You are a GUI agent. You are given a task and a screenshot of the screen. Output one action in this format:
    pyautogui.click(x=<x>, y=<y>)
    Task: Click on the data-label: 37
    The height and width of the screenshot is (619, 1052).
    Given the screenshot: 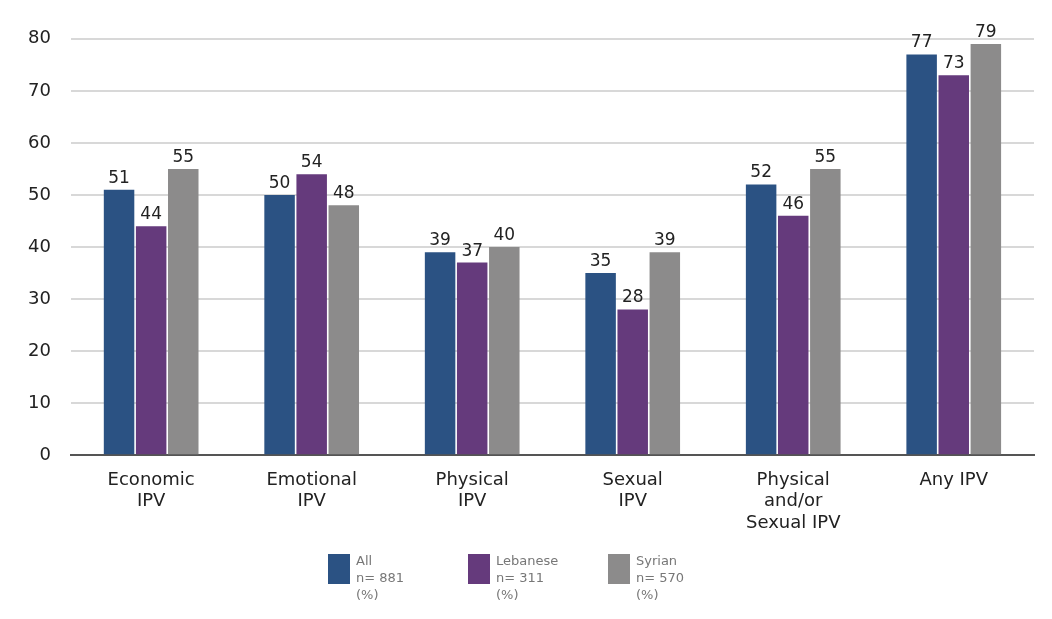 What is the action you would take?
    pyautogui.click(x=472, y=249)
    